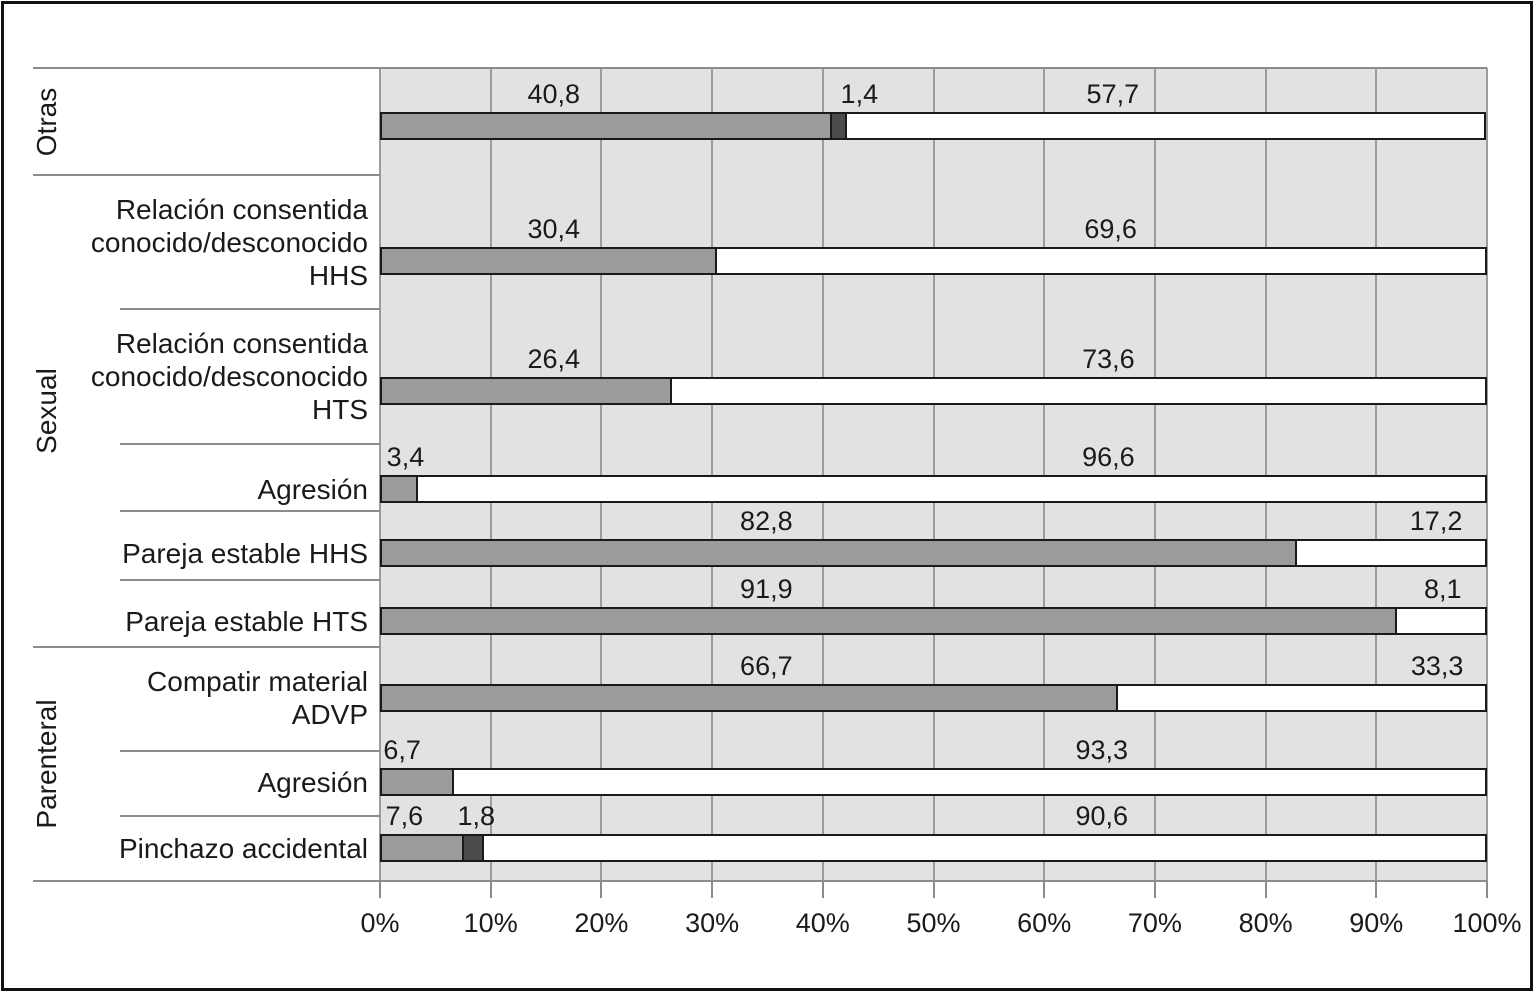  I want to click on value-label: 17,2, so click(1436, 521).